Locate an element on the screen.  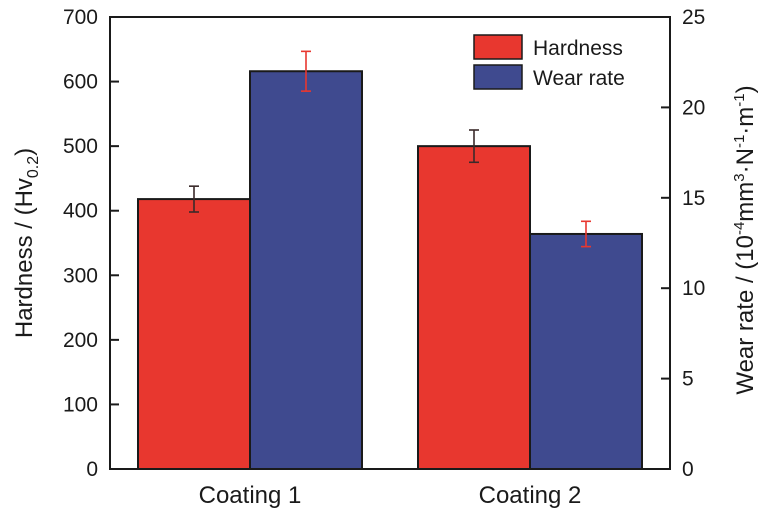
left-axis: 0 100 200 300 400 500 600 700 is located at coordinates (91, 243).